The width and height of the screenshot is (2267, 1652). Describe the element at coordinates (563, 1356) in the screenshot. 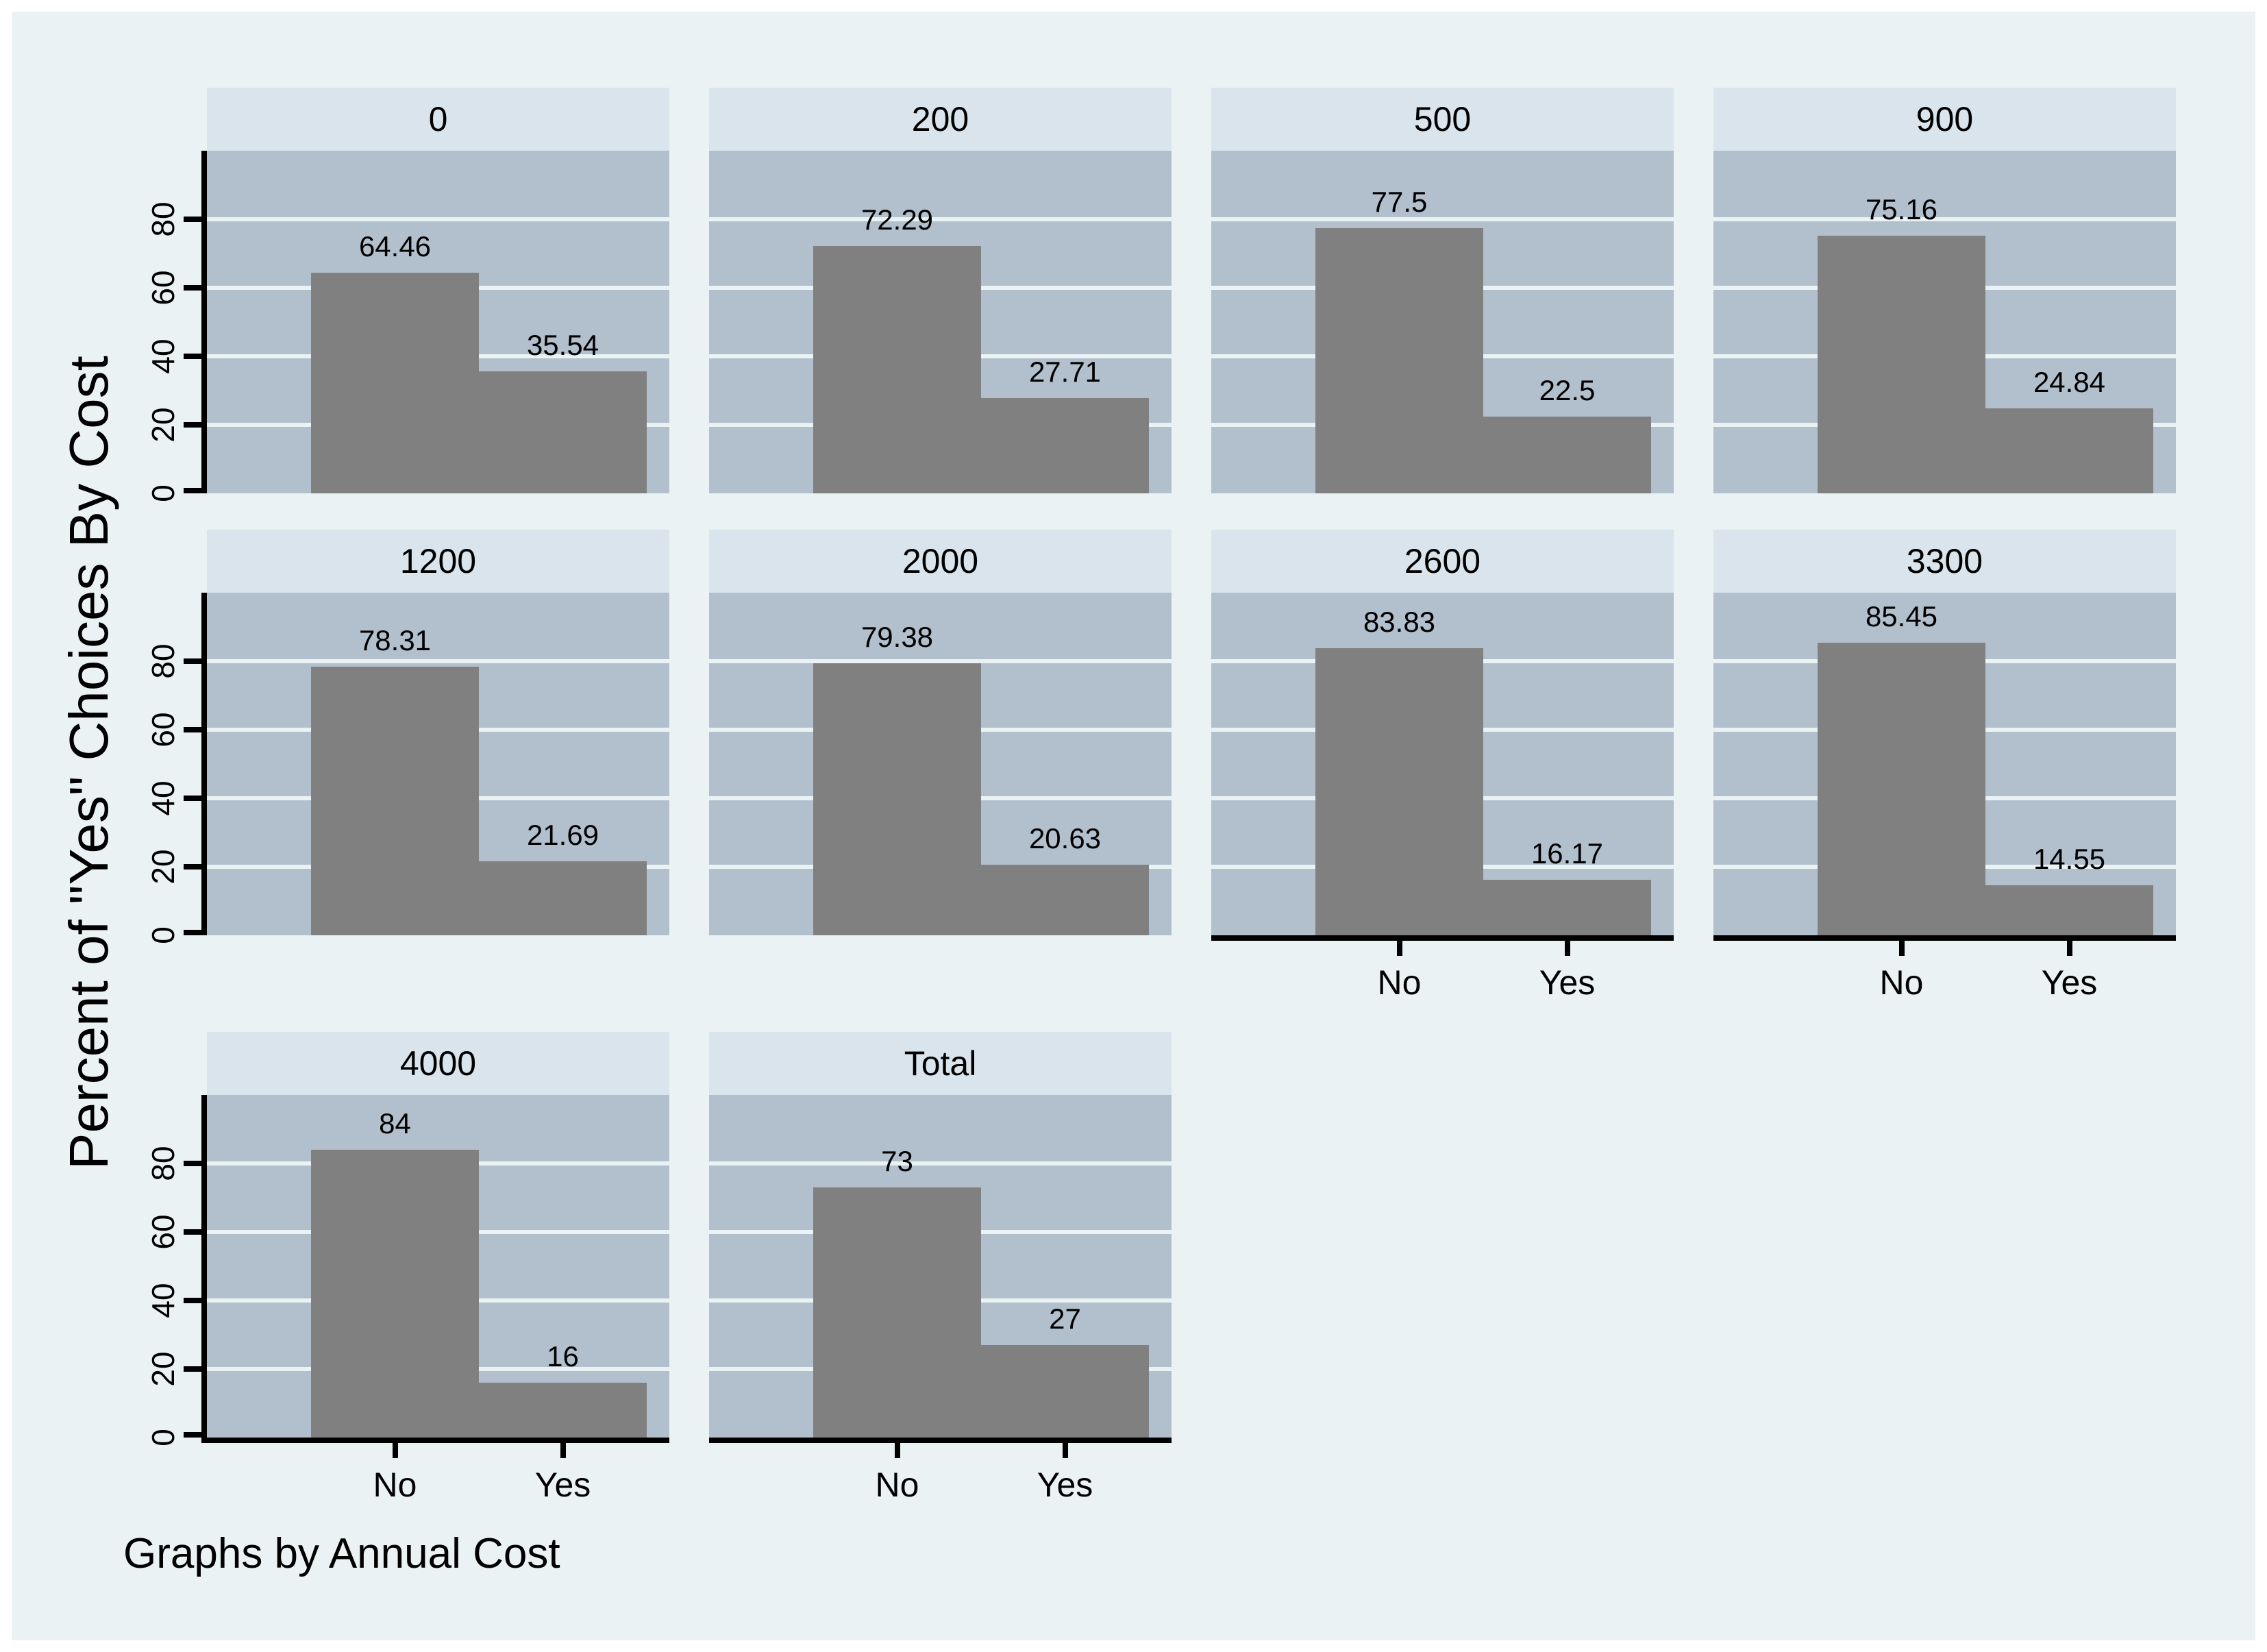

I see `bar-value-label: 16` at that location.